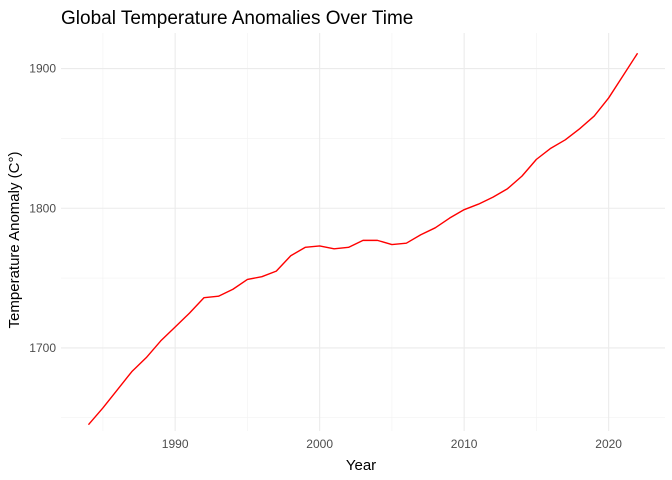 Image resolution: width=672 pixels, height=480 pixels. What do you see at coordinates (14, 240) in the screenshot?
I see `y-axis-label: Temperature Anomaly (C°)` at bounding box center [14, 240].